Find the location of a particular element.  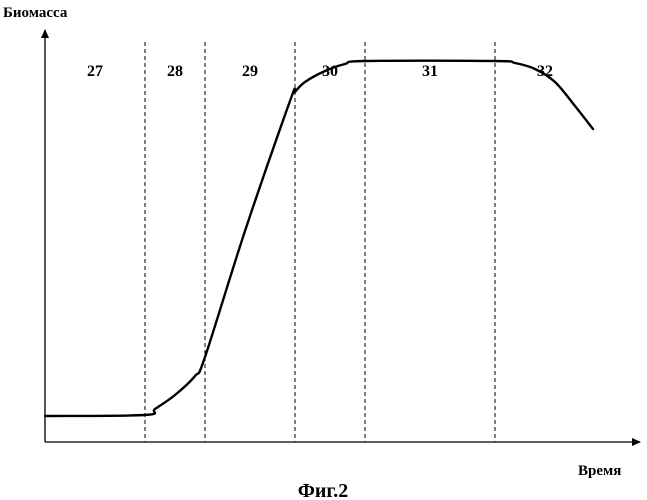

x-axis-label: Время is located at coordinates (599, 471).